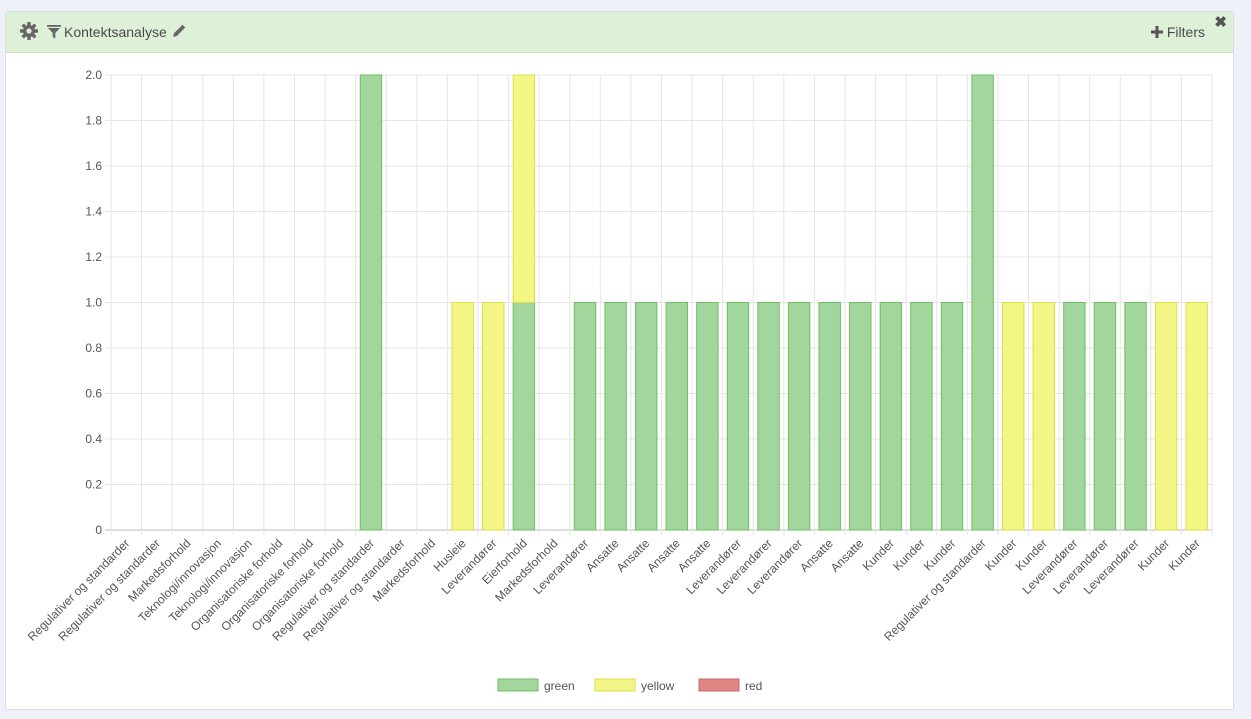 Image resolution: width=1251 pixels, height=719 pixels. What do you see at coordinates (93, 212) in the screenshot?
I see `y-tick-label: 1.4` at bounding box center [93, 212].